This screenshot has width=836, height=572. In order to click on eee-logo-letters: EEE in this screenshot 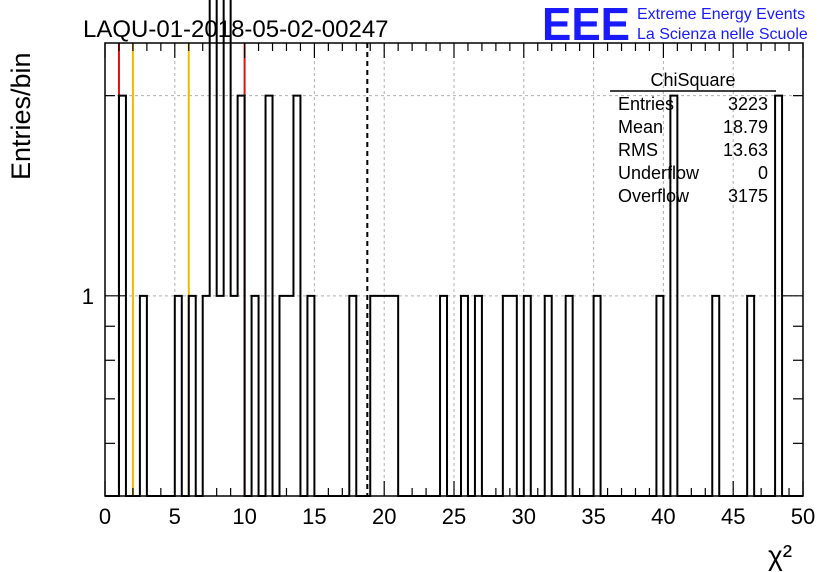, I will do `click(586, 25)`.